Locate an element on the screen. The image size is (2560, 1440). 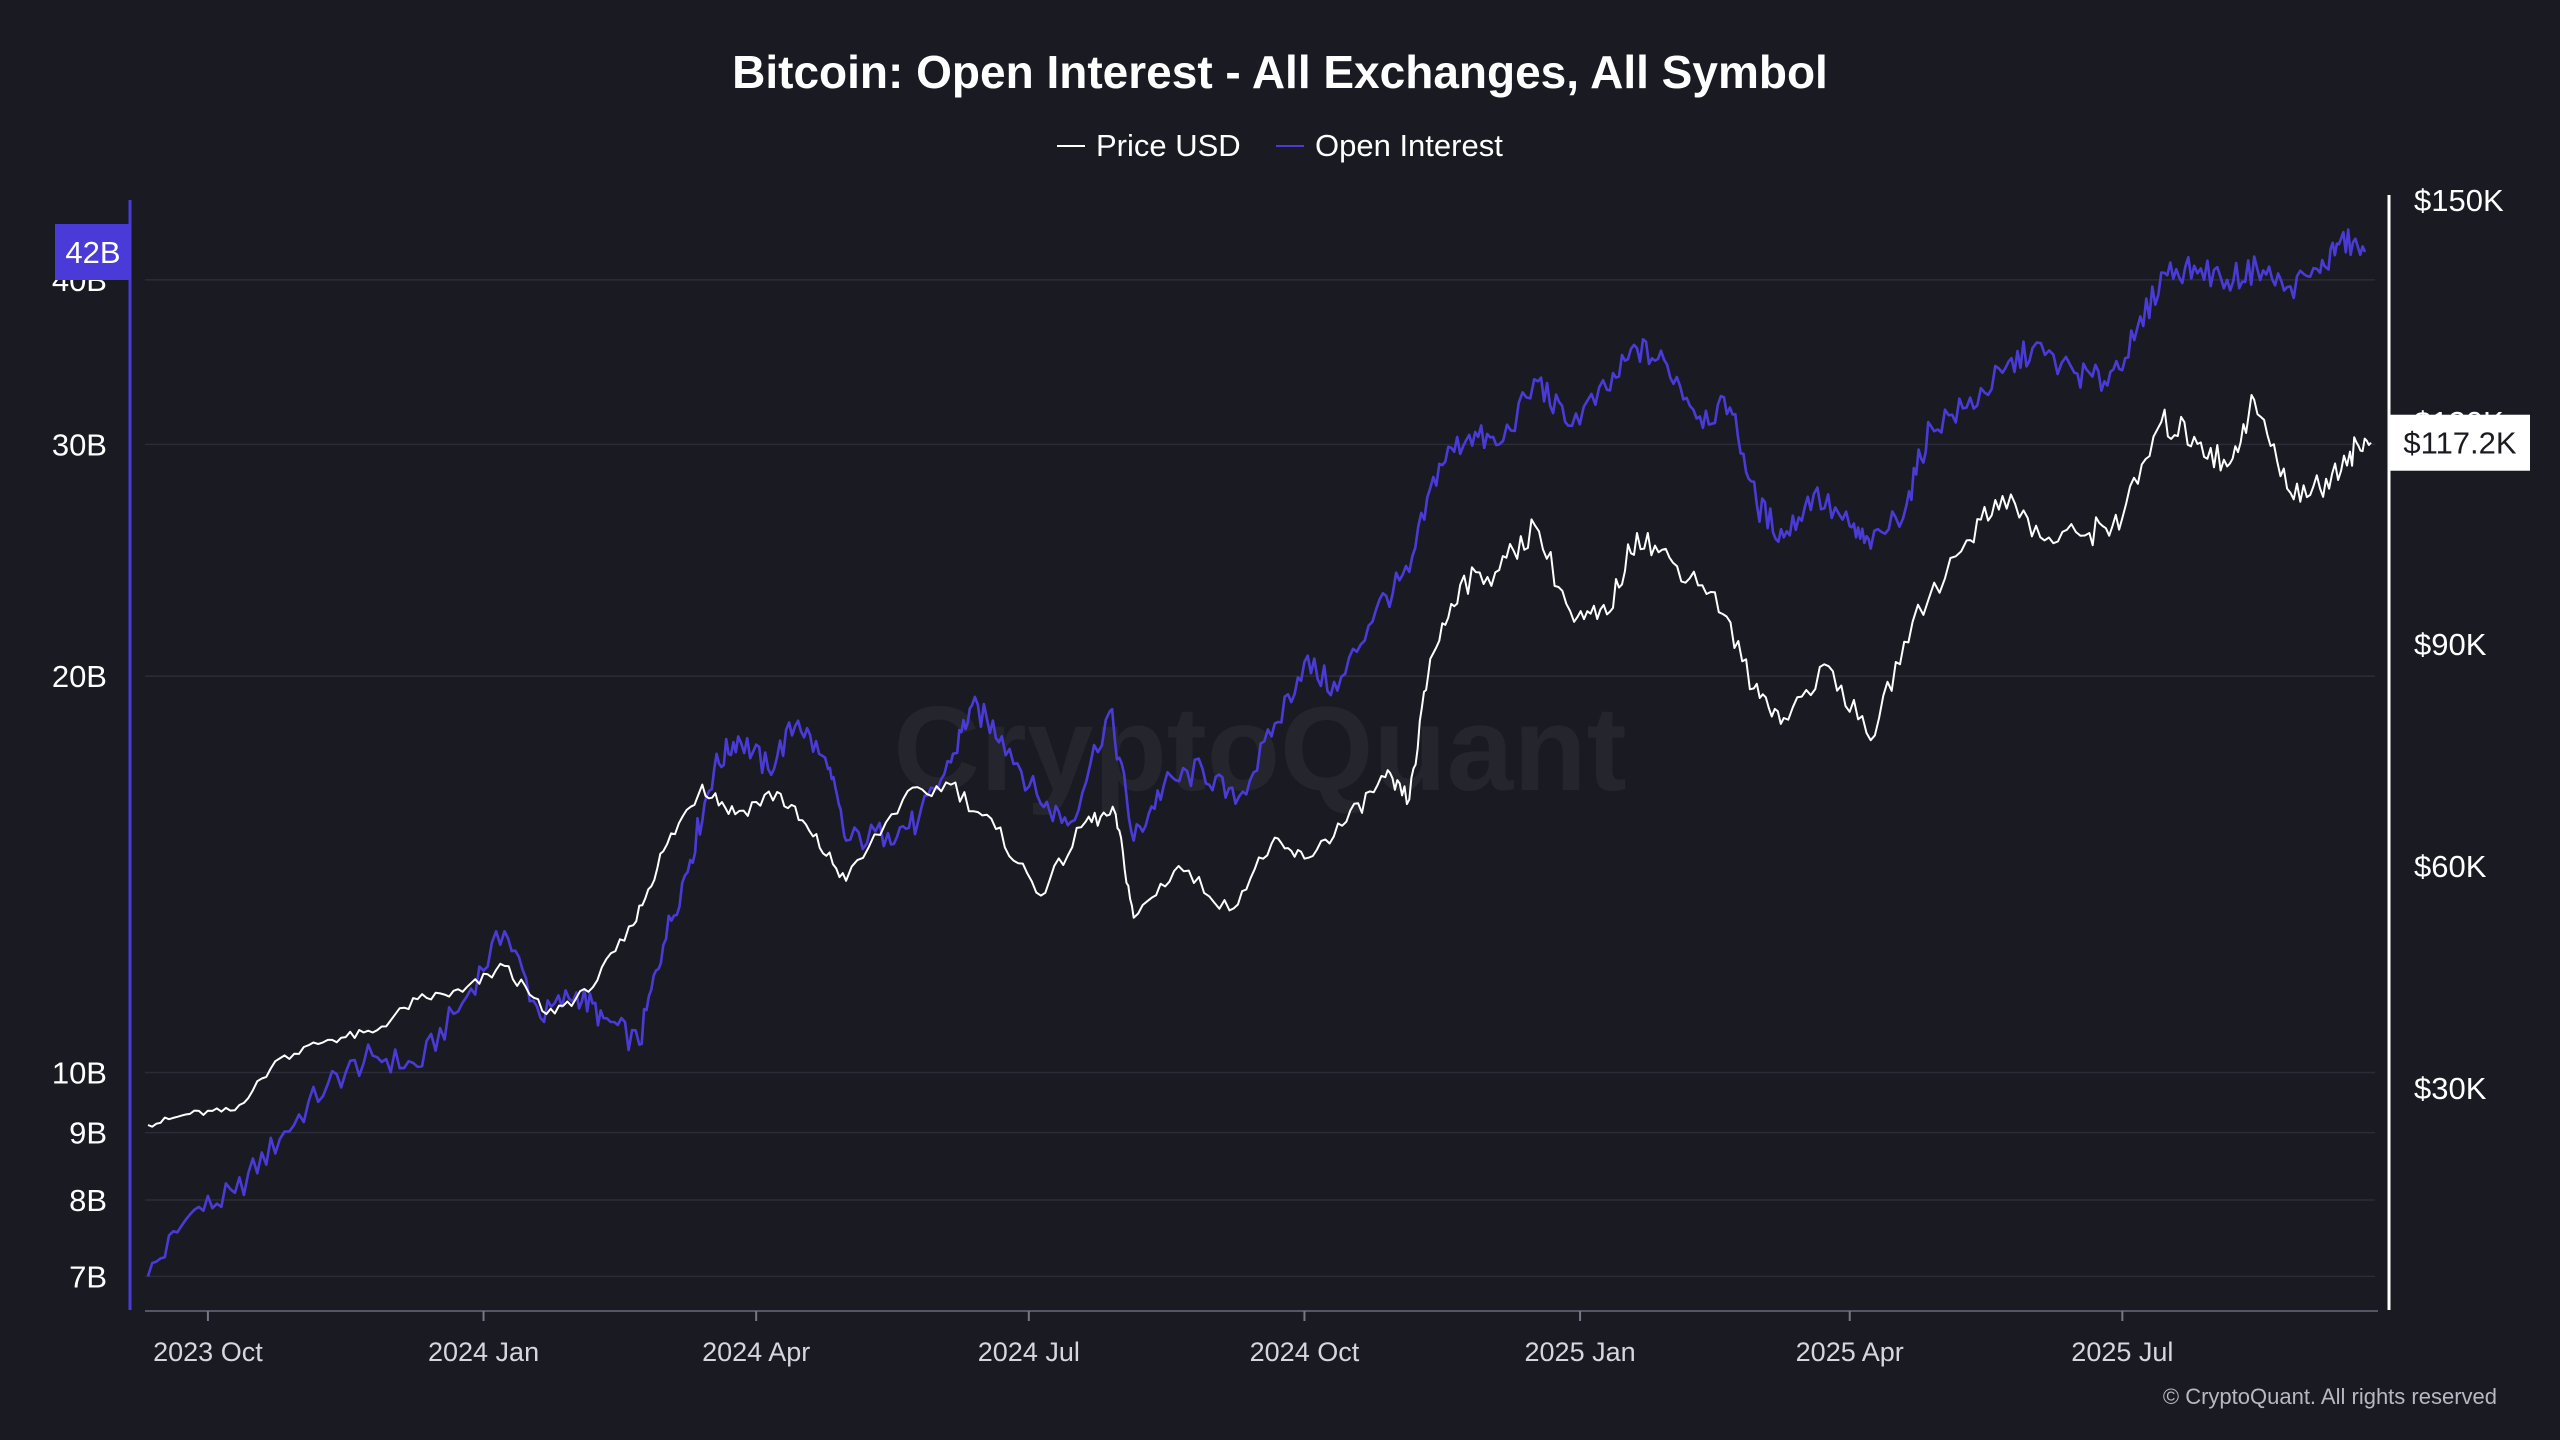
y-left-tick-label: 20B is located at coordinates (79, 676).